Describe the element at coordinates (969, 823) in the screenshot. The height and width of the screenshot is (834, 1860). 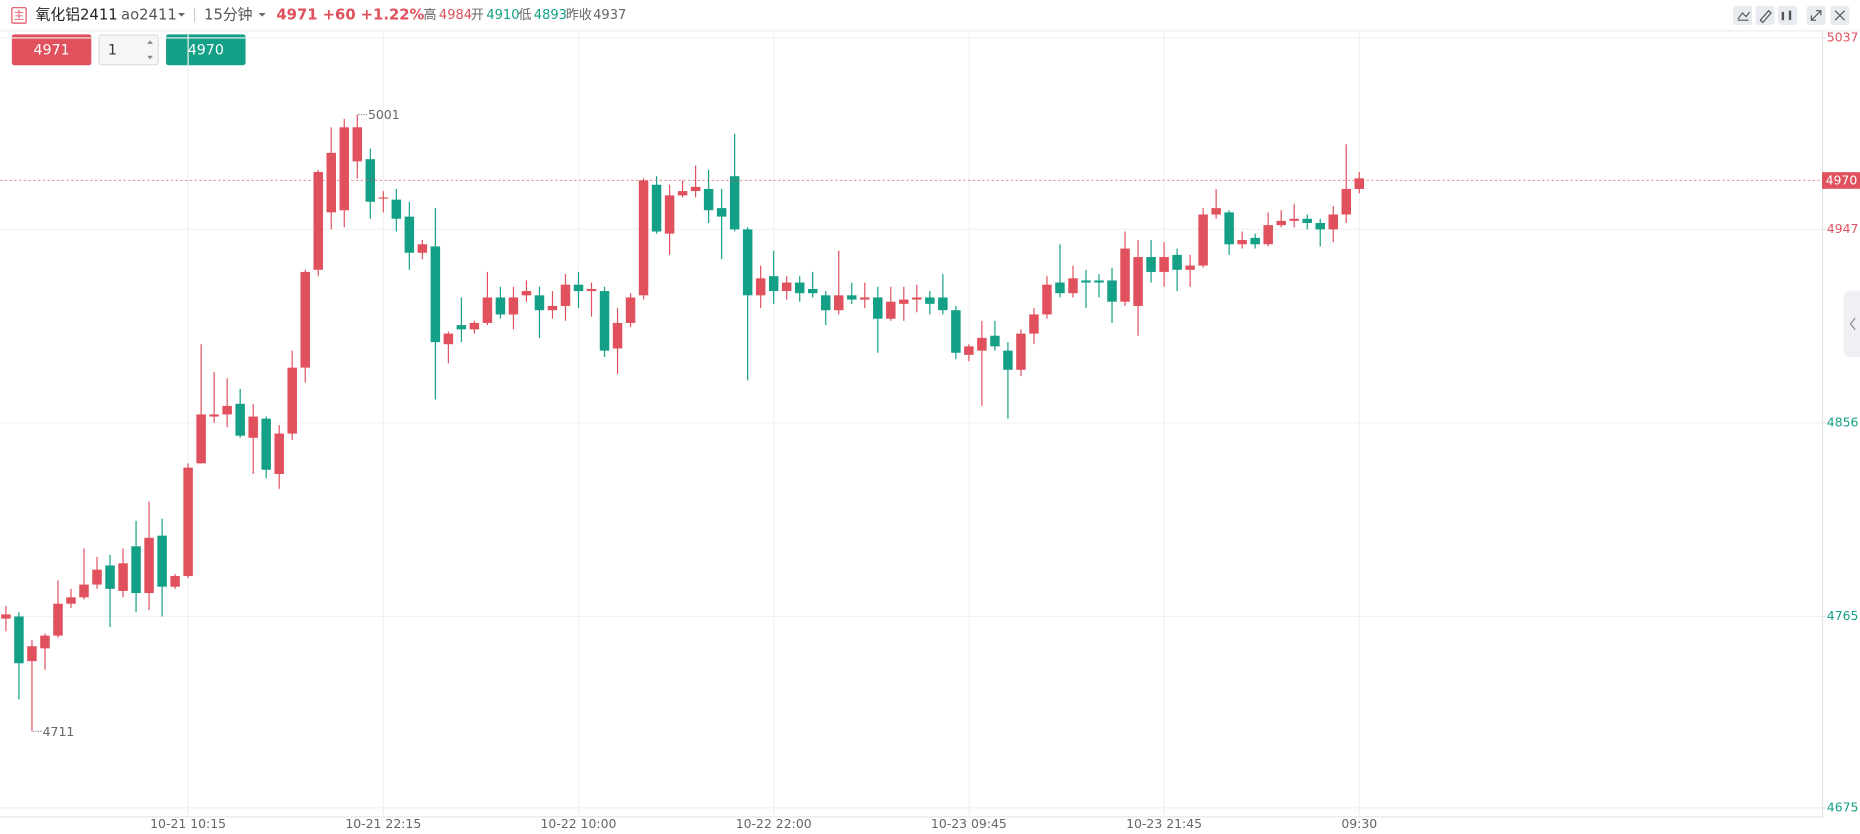
I see `x-tick-label: 10-23 09:45` at that location.